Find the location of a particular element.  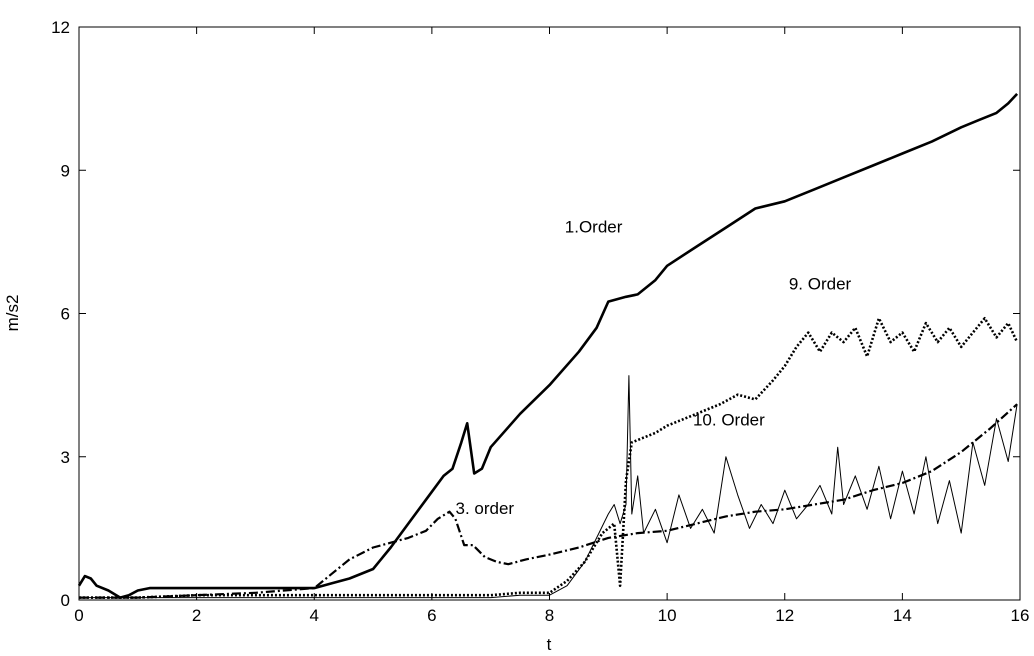

y-tick-label: 12 is located at coordinates (60, 27).